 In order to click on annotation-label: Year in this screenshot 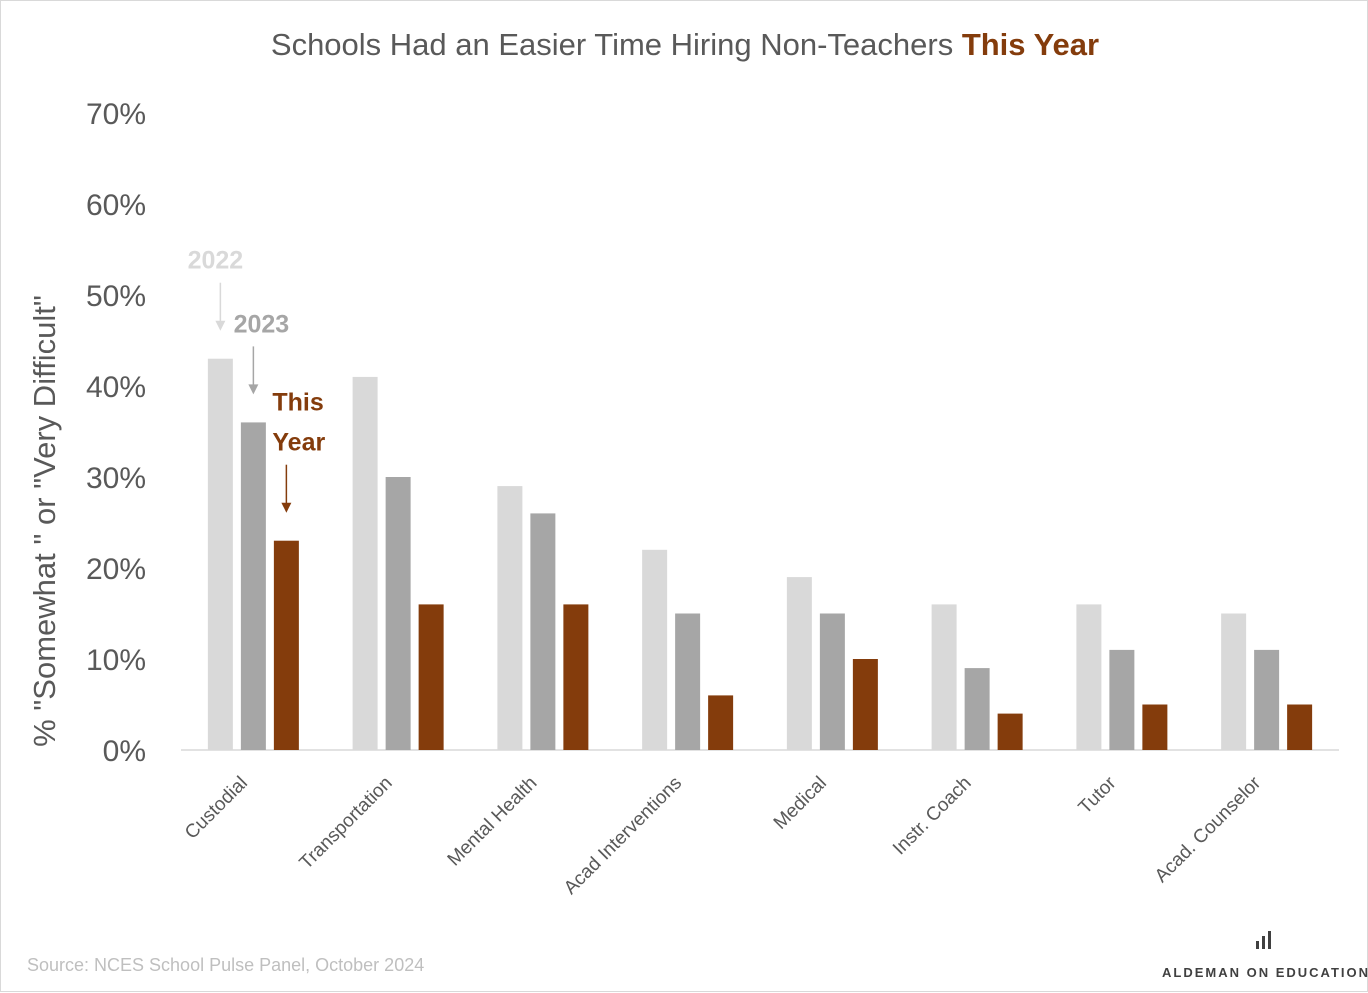, I will do `click(298, 443)`.